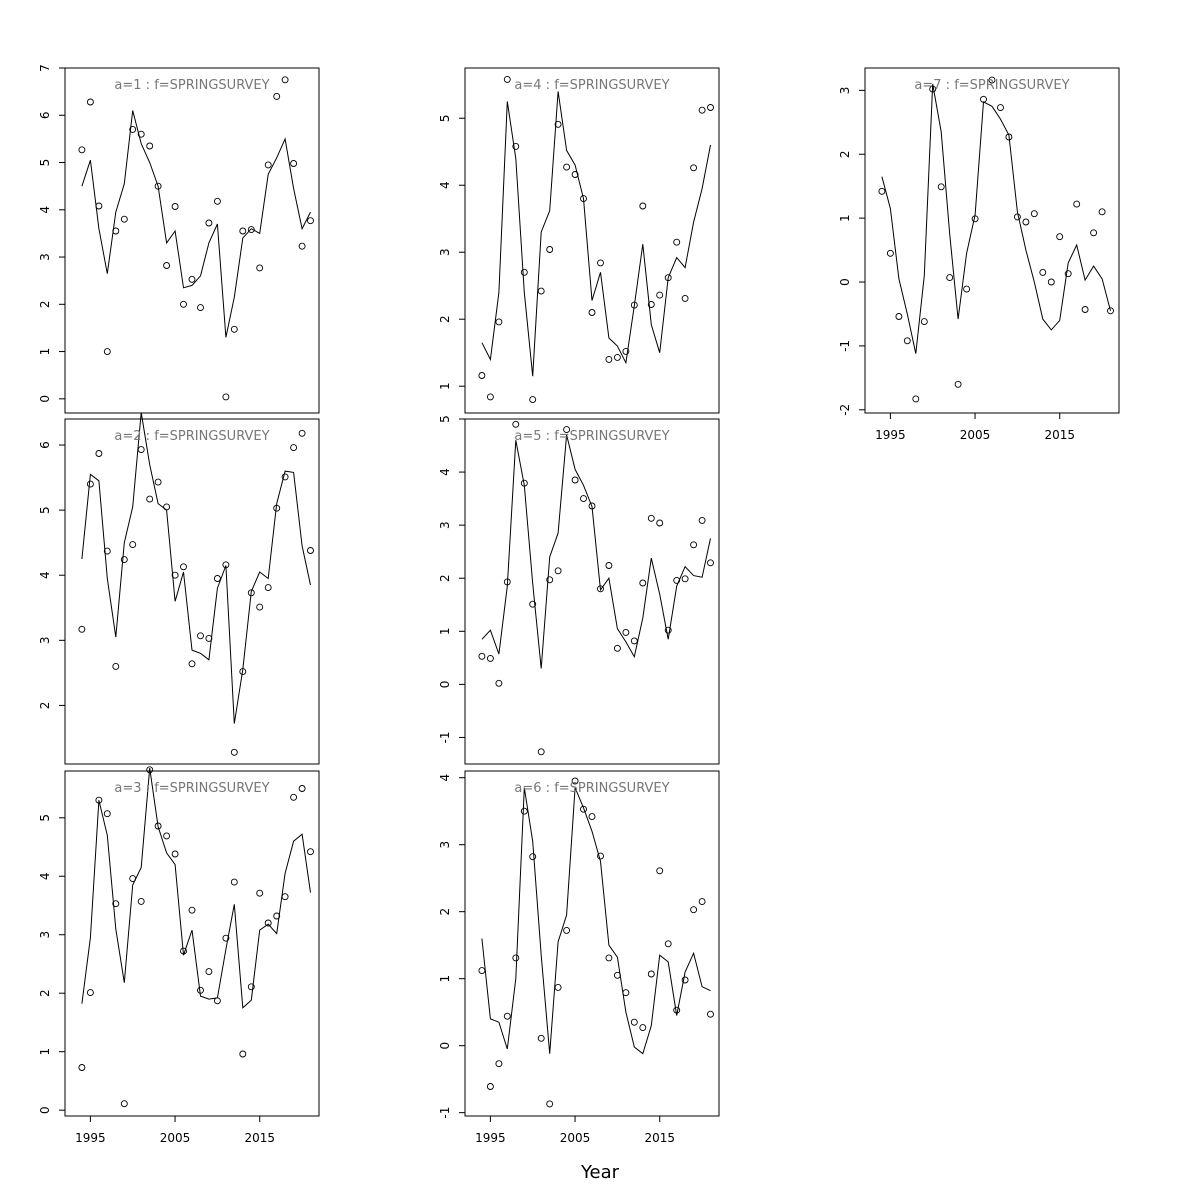 The width and height of the screenshot is (1200, 1200). Describe the element at coordinates (259, 1138) in the screenshot. I see `x-tick-label: 2015` at that location.